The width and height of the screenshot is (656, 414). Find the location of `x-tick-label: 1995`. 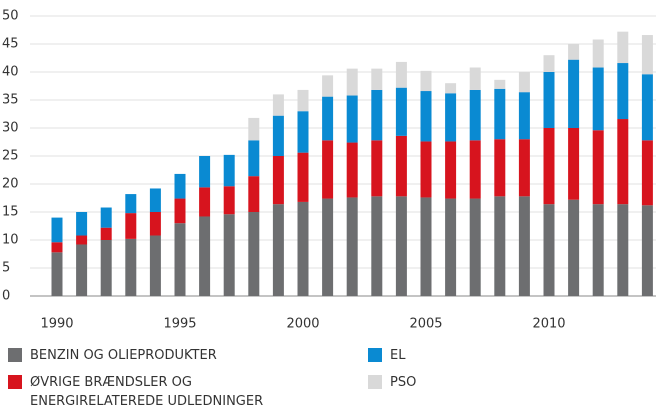

x-tick-label: 1995 is located at coordinates (179, 324).